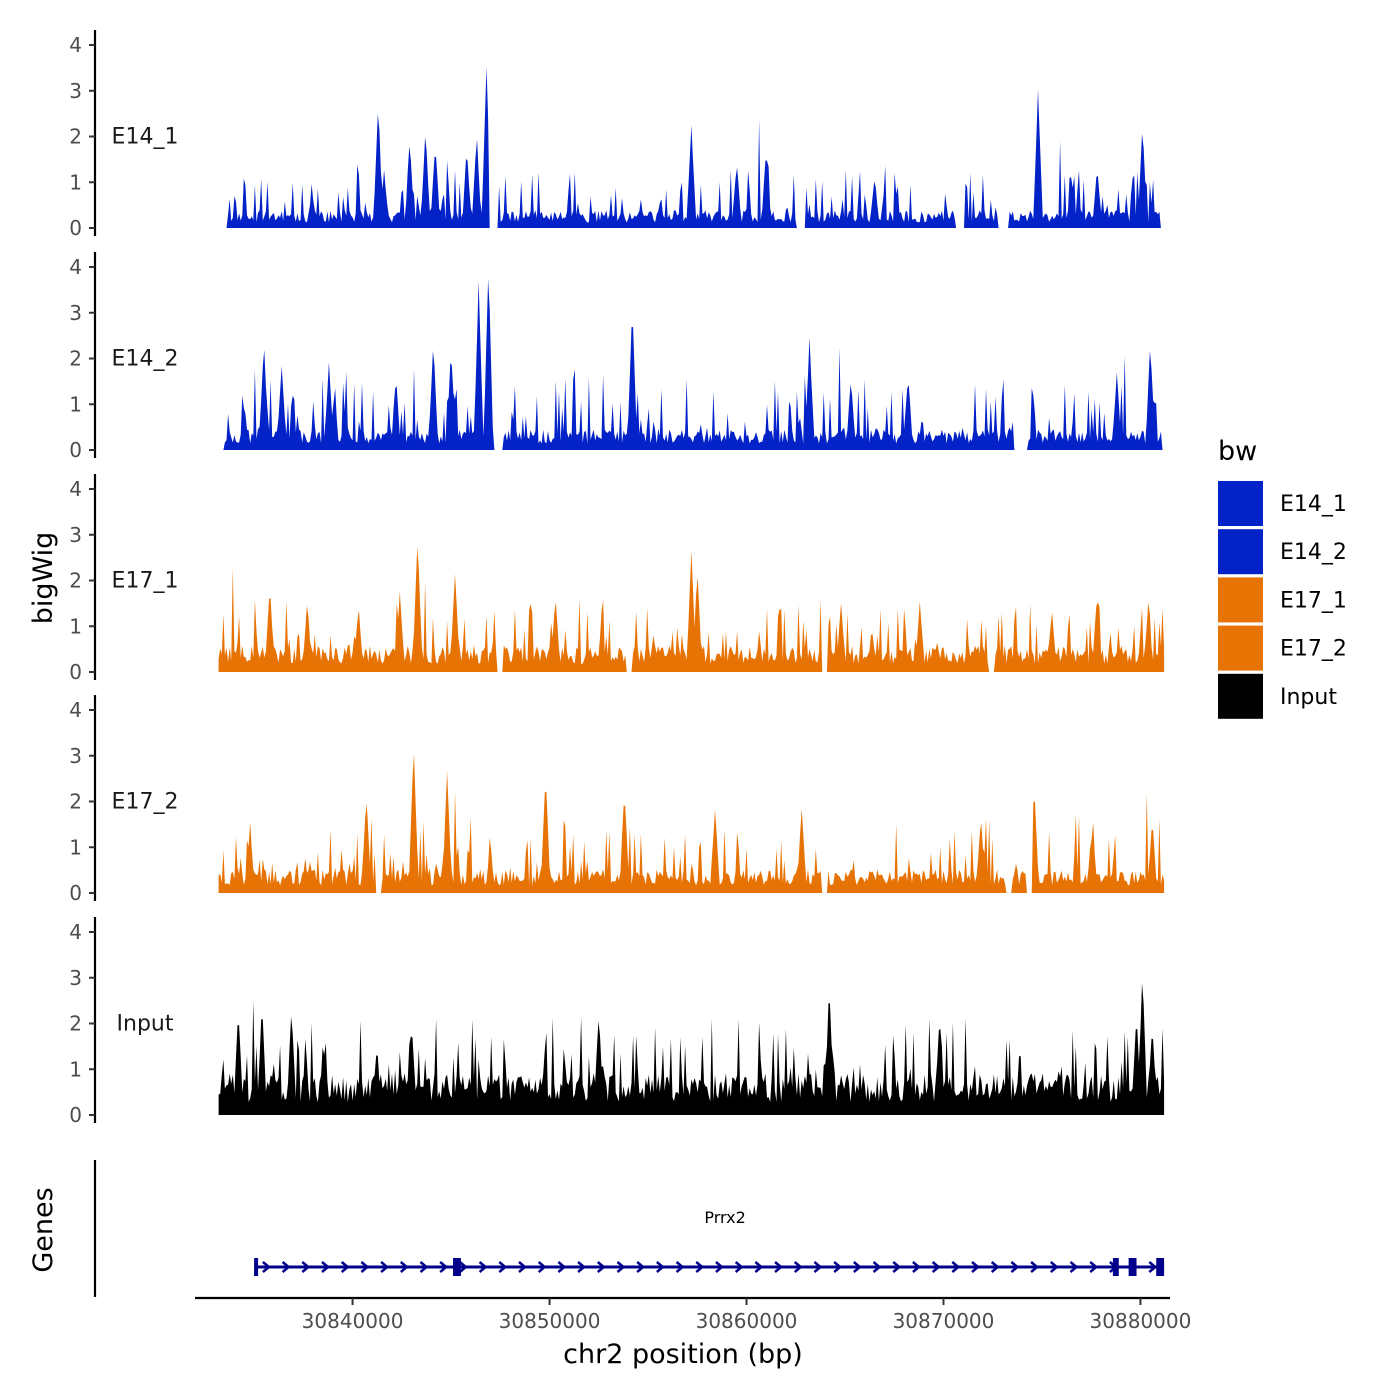 The image size is (1400, 1400). Describe the element at coordinates (353, 1321) in the screenshot. I see `x-tick-label: 30840000` at that location.